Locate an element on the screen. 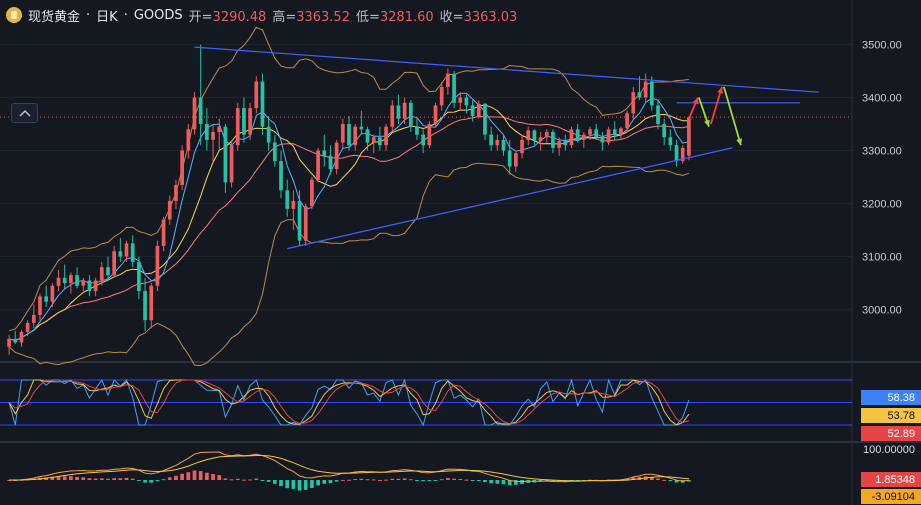 The image size is (921, 505). oscillator-line-fast is located at coordinates (349, 402).